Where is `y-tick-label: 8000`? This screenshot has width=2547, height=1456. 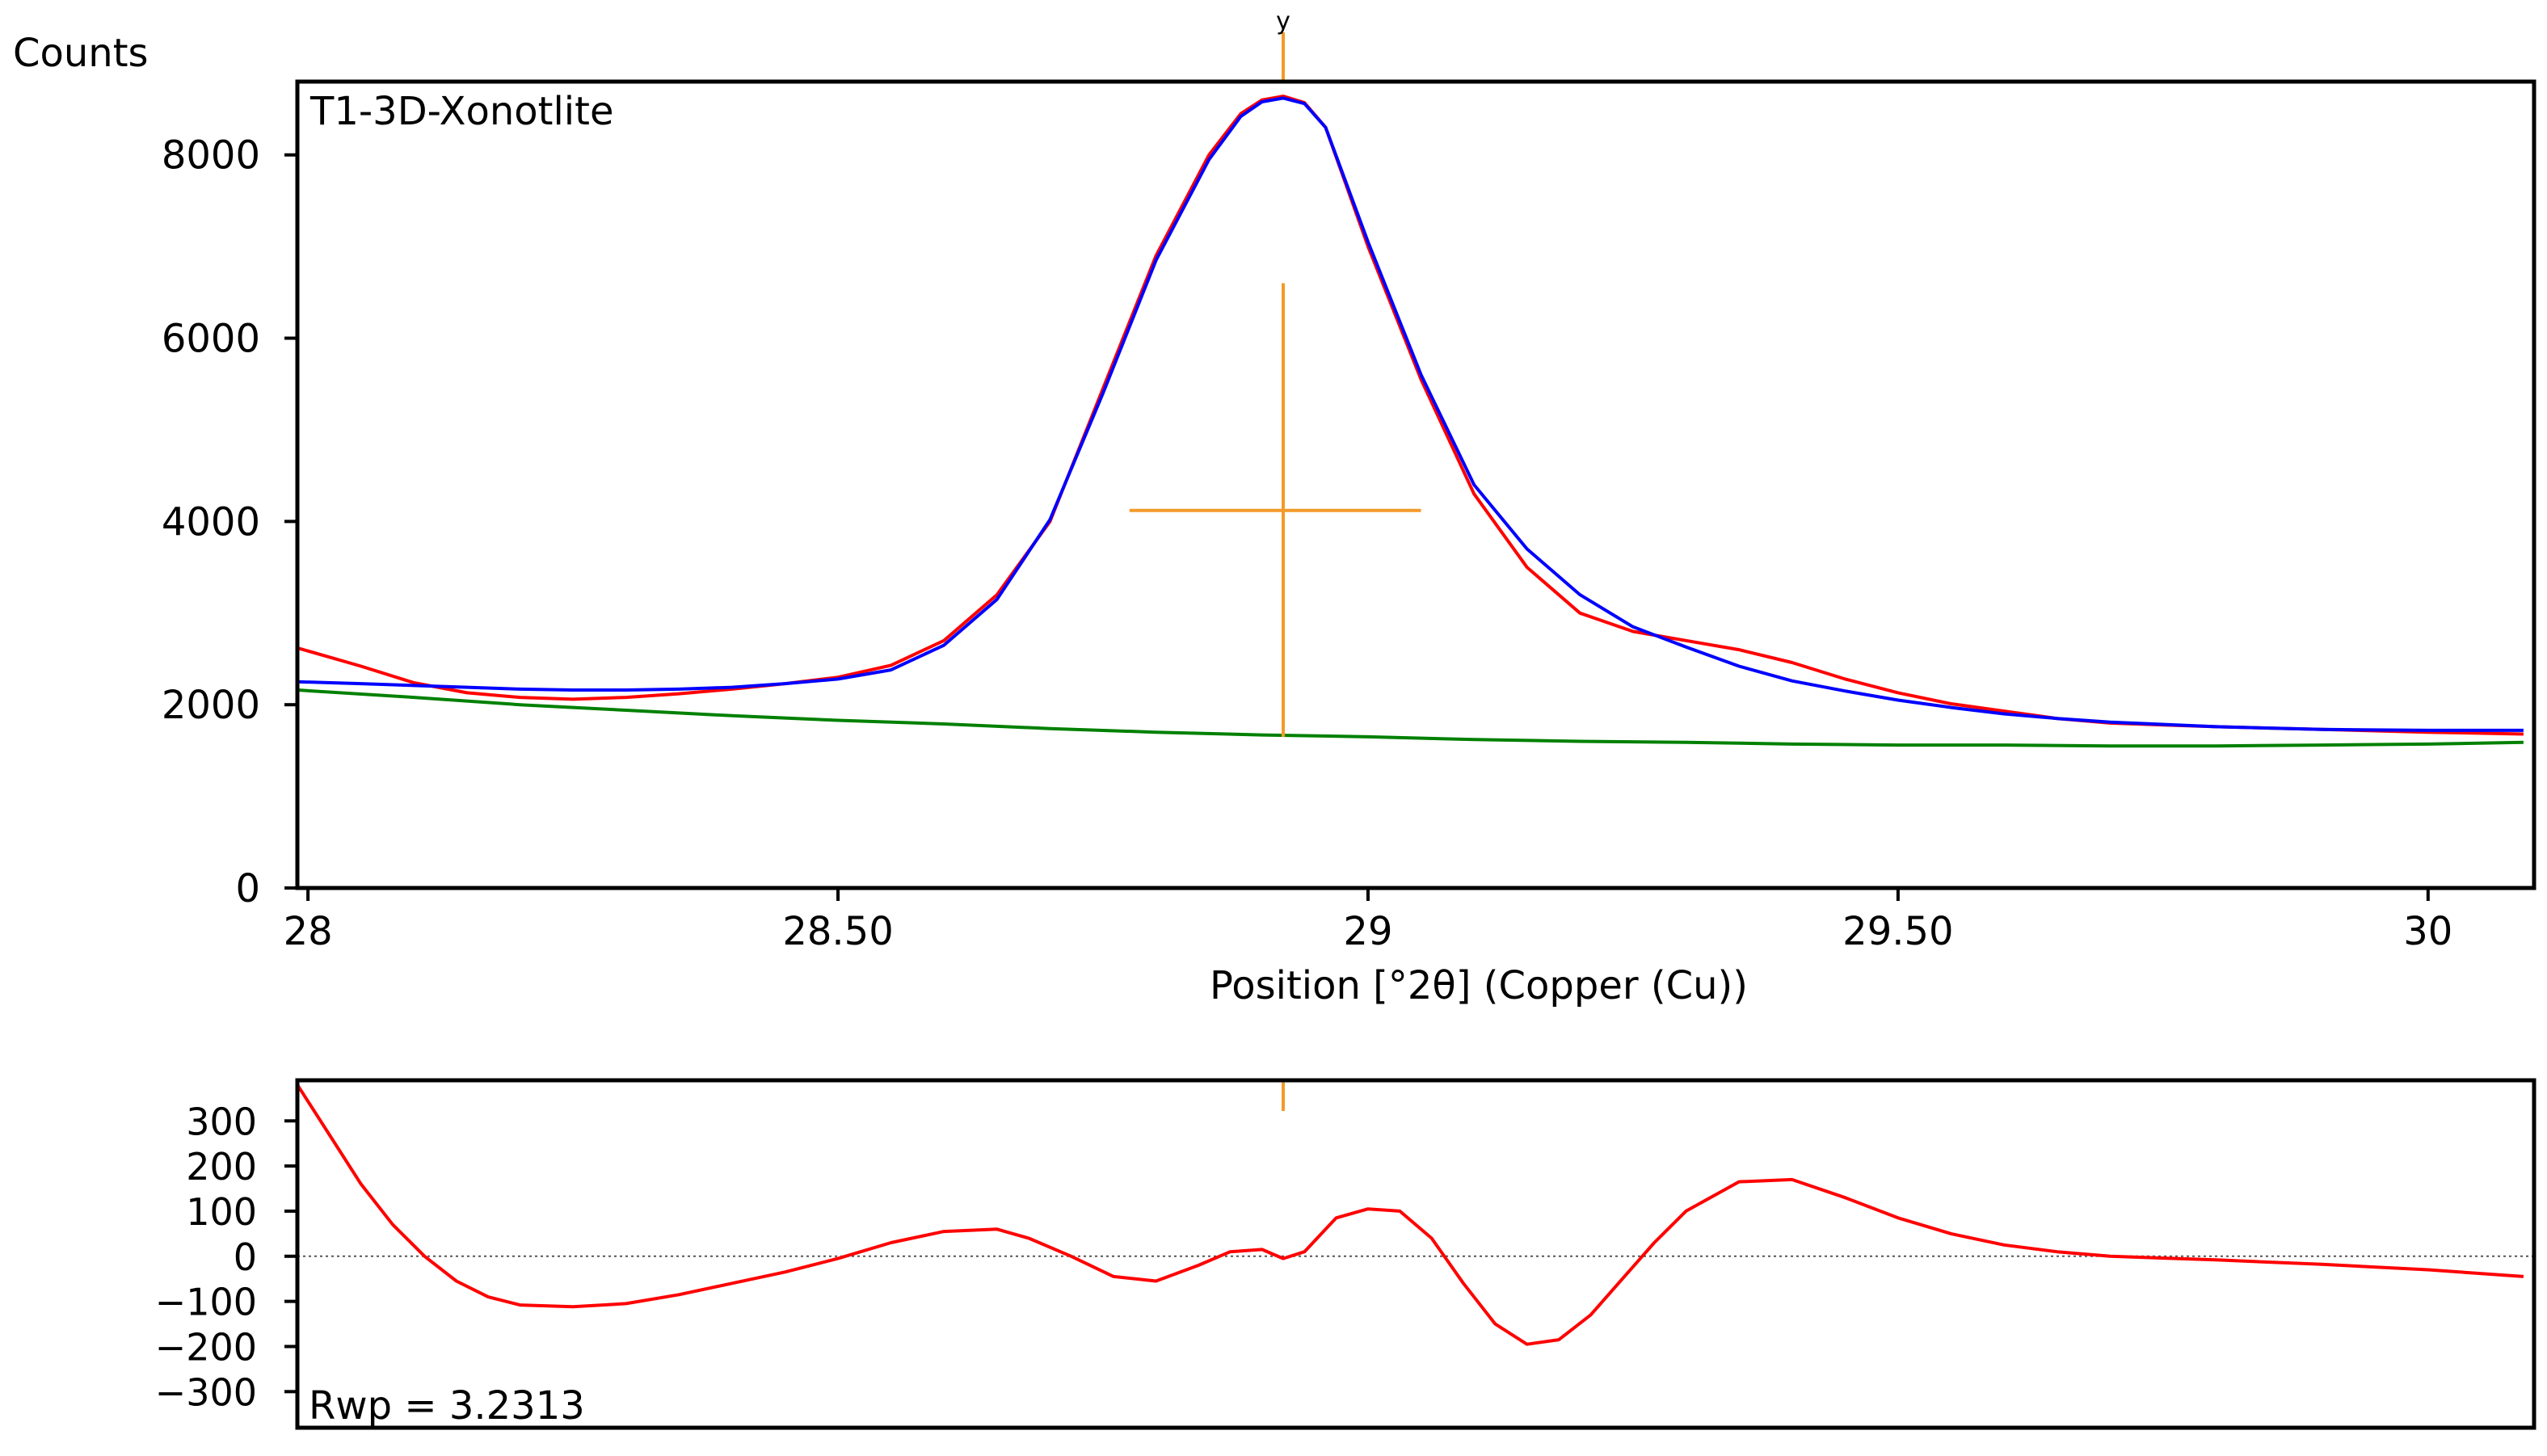
y-tick-label: 8000 is located at coordinates (211, 156).